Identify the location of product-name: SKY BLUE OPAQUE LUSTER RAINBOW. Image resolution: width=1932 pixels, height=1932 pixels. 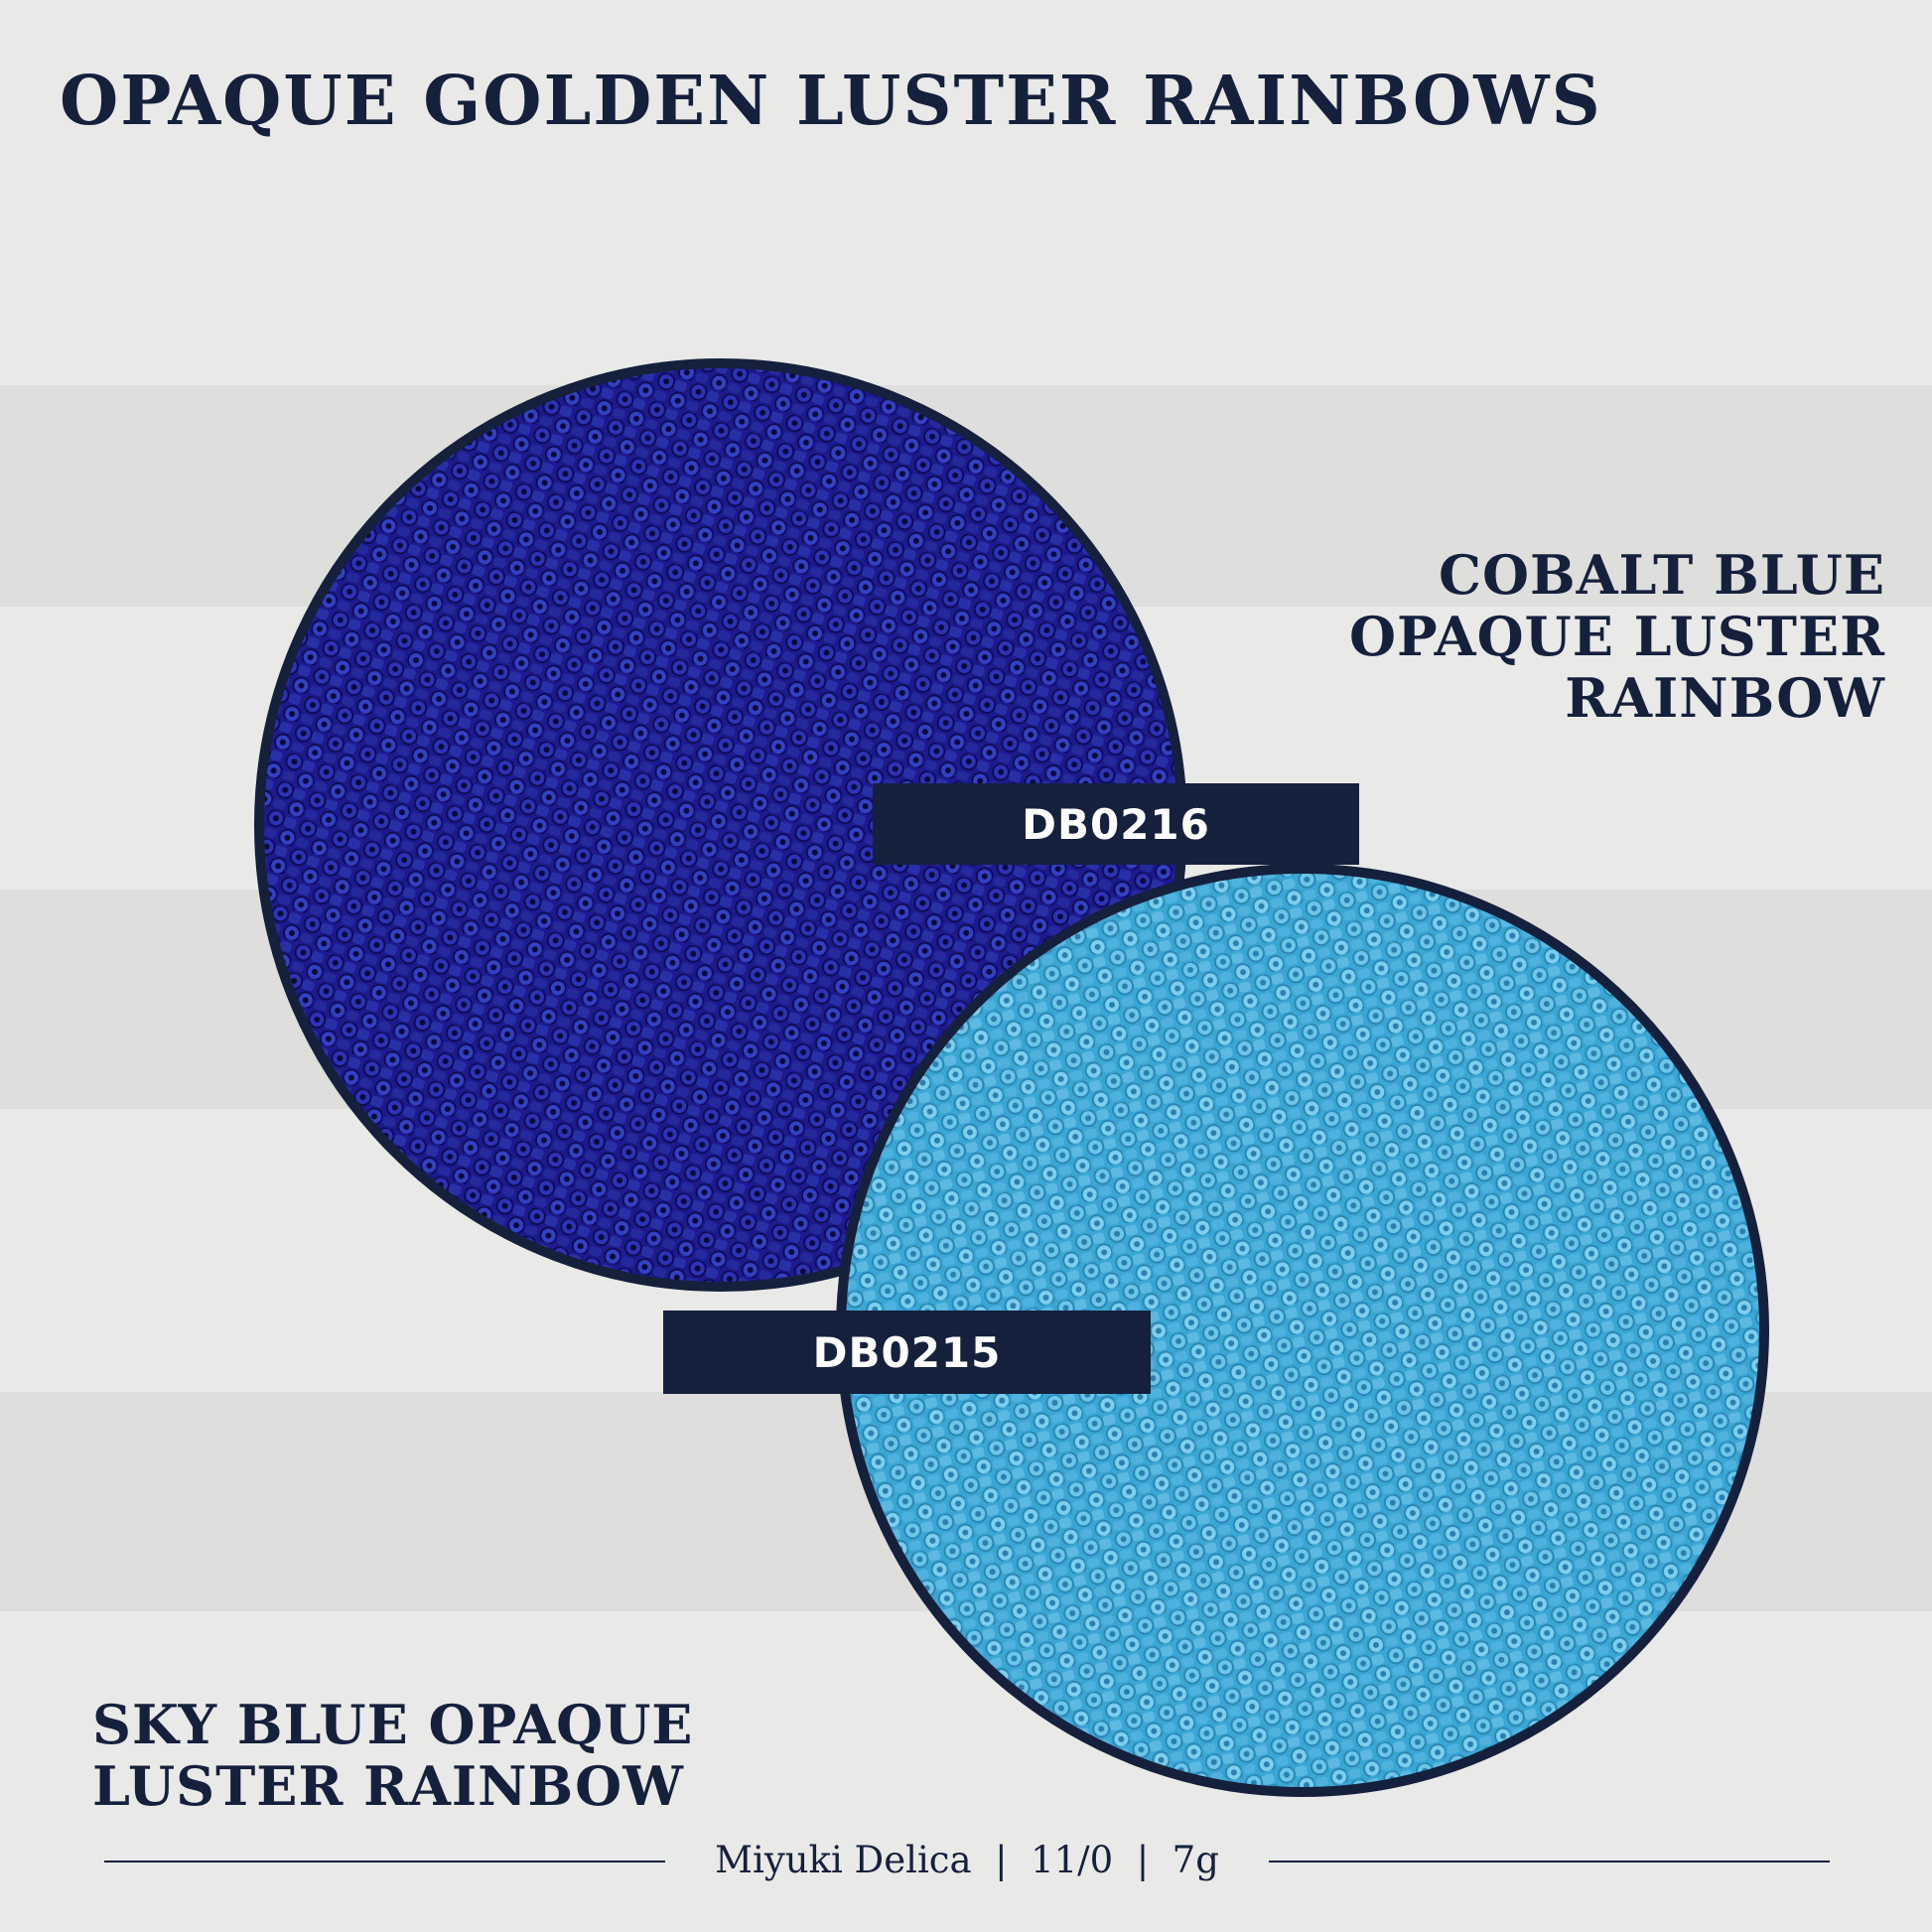
(393, 1756).